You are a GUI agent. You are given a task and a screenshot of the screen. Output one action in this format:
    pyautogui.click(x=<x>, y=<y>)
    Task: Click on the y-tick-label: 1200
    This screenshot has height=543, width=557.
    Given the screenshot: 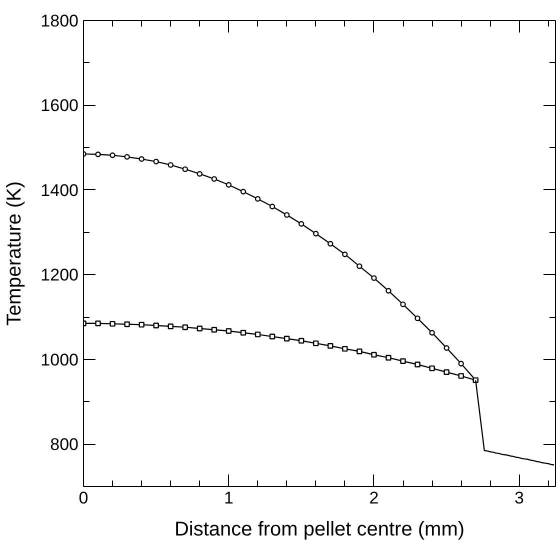 What is the action you would take?
    pyautogui.click(x=59, y=275)
    